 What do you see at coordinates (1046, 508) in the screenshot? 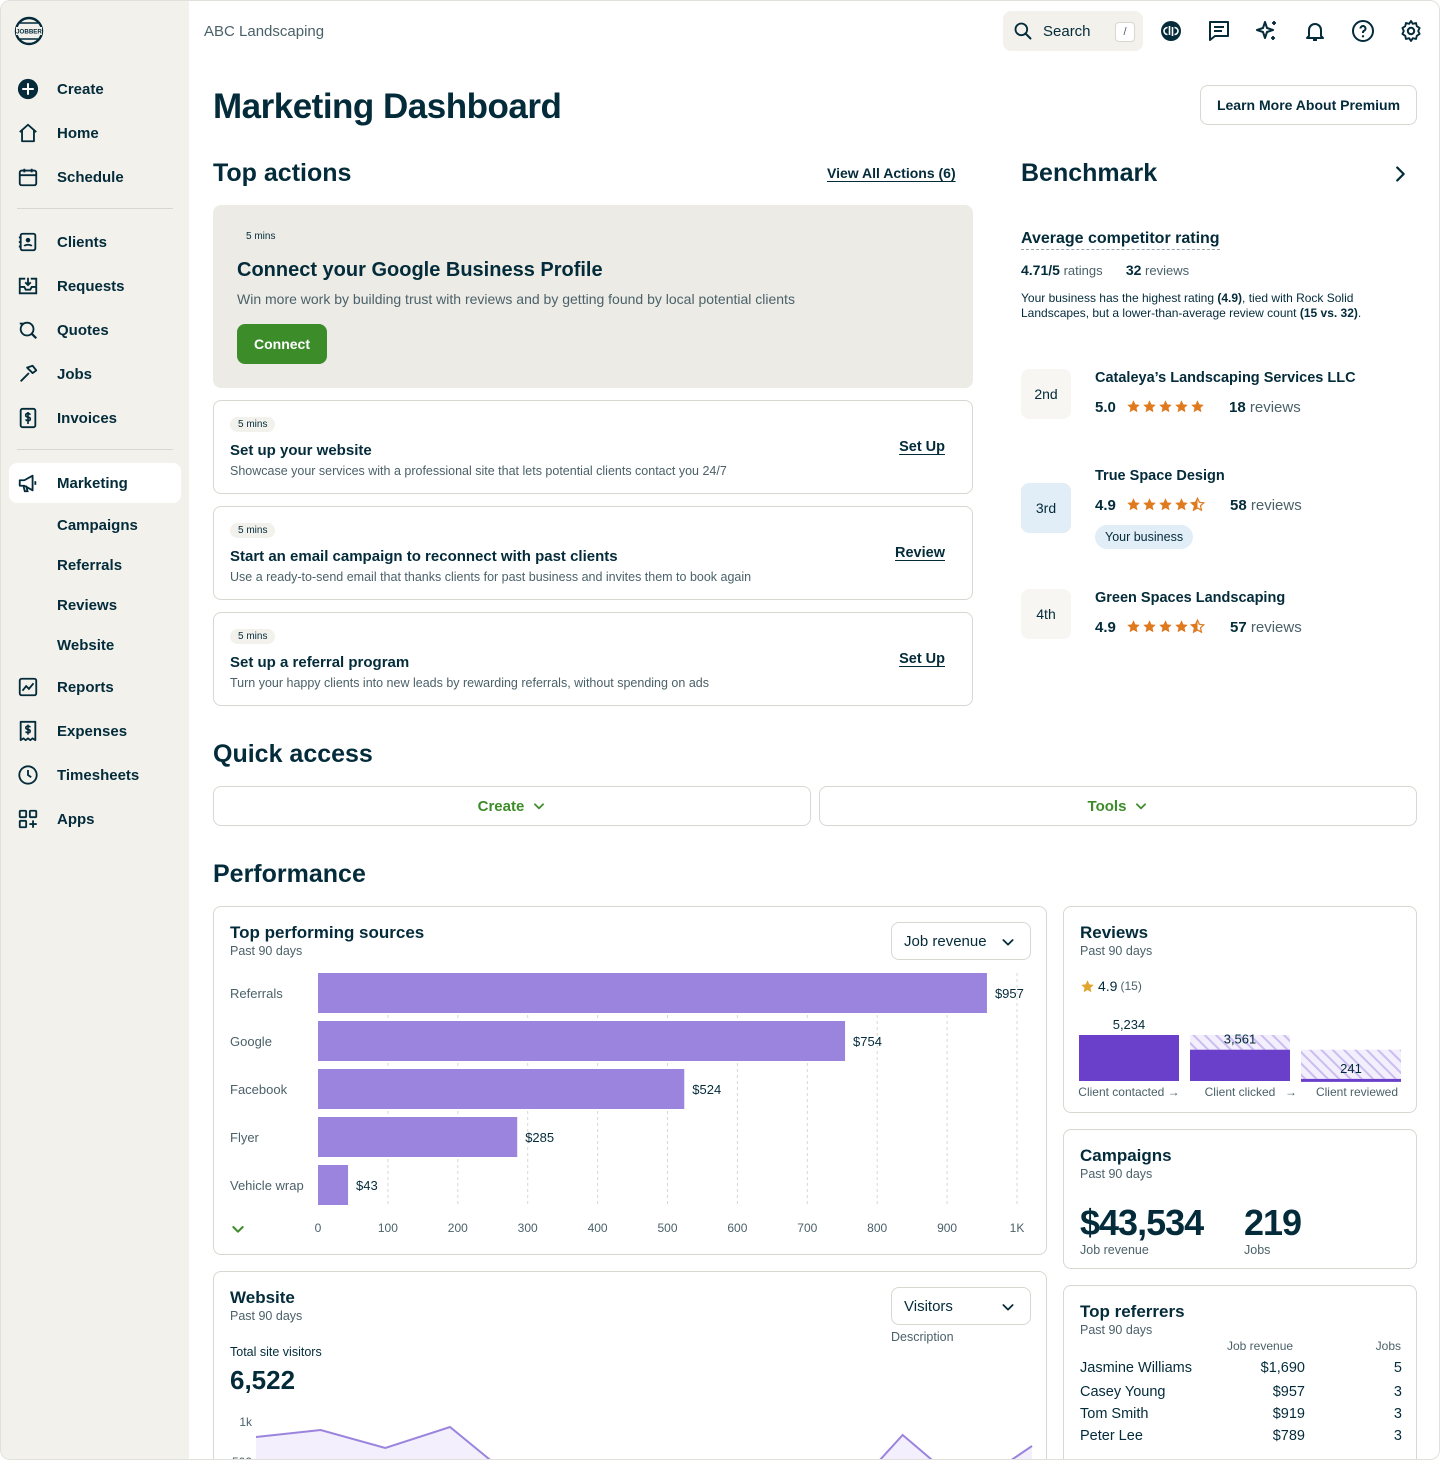
I see `rank-badge: 3rd` at bounding box center [1046, 508].